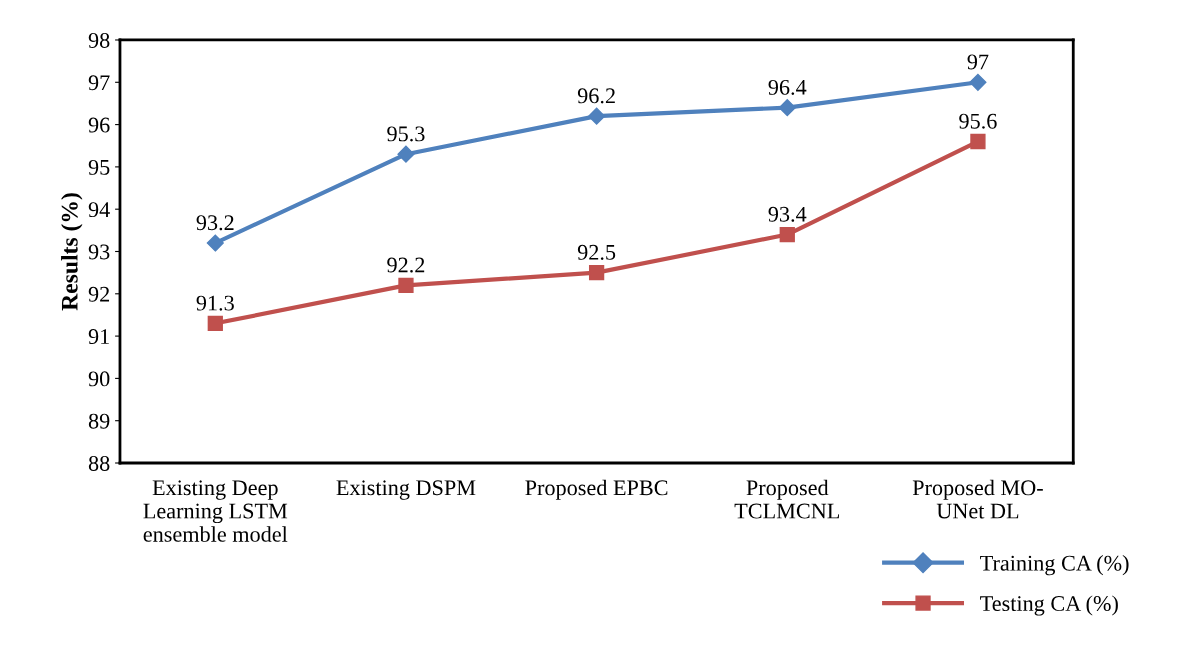  I want to click on data-label: 96.4, so click(787, 87).